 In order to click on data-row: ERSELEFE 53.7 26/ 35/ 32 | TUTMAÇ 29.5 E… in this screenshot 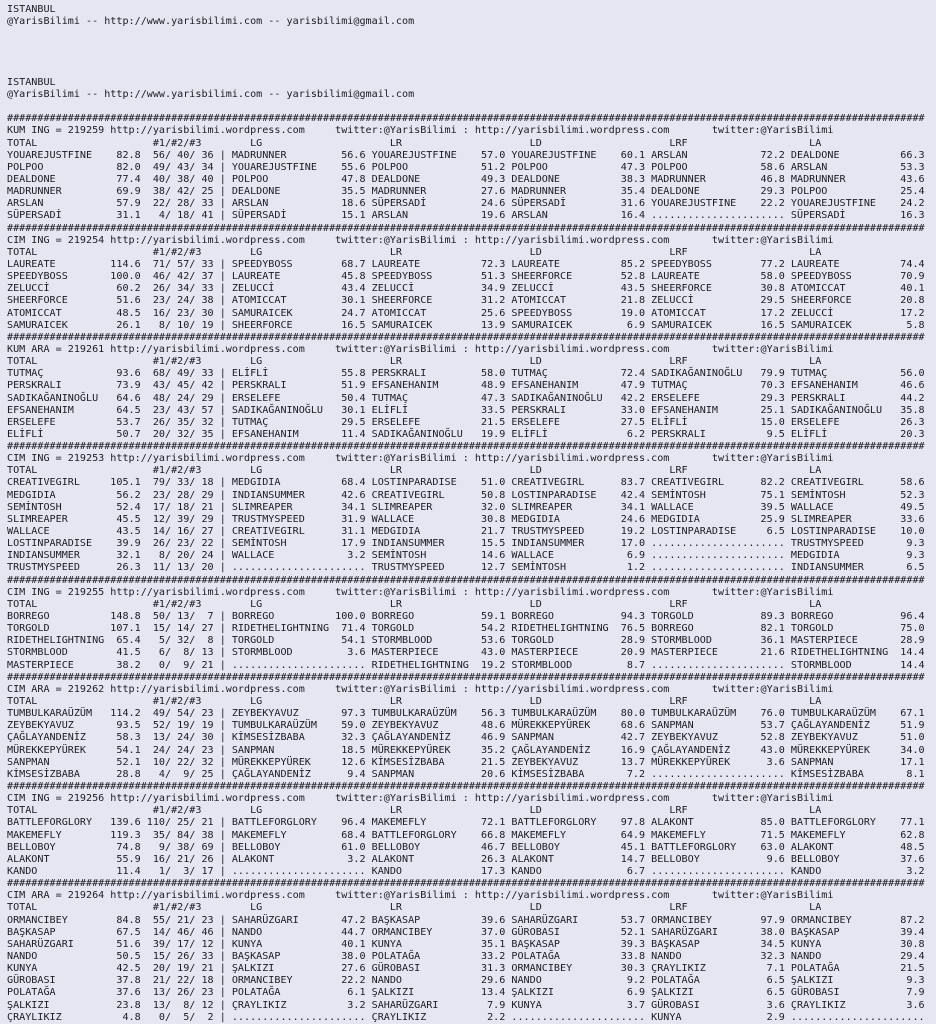, I will do `click(466, 422)`.